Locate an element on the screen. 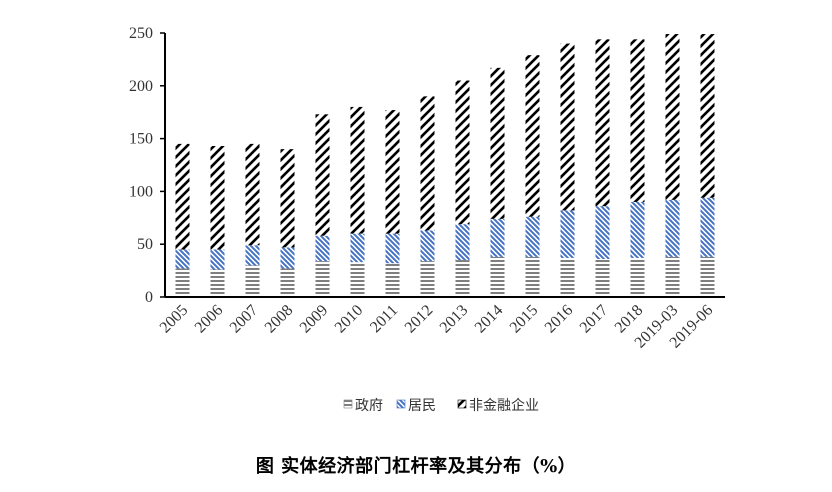 Image resolution: width=832 pixels, height=492 pixels. x-tick-label: 2007 is located at coordinates (244, 319).